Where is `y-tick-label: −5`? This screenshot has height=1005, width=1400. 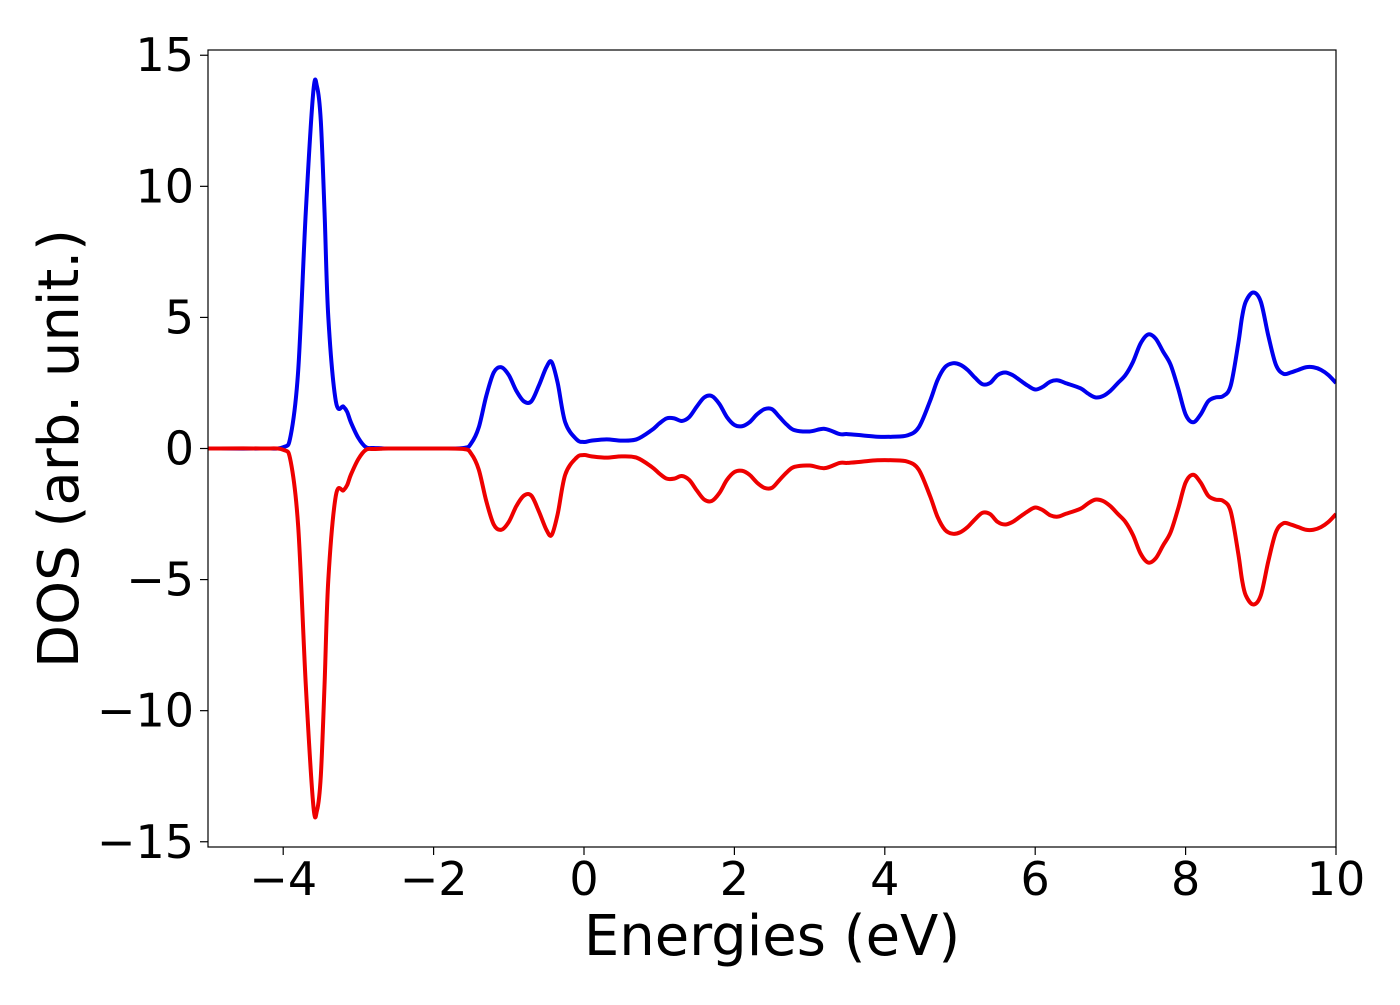
y-tick-label: −5 is located at coordinates (160, 580).